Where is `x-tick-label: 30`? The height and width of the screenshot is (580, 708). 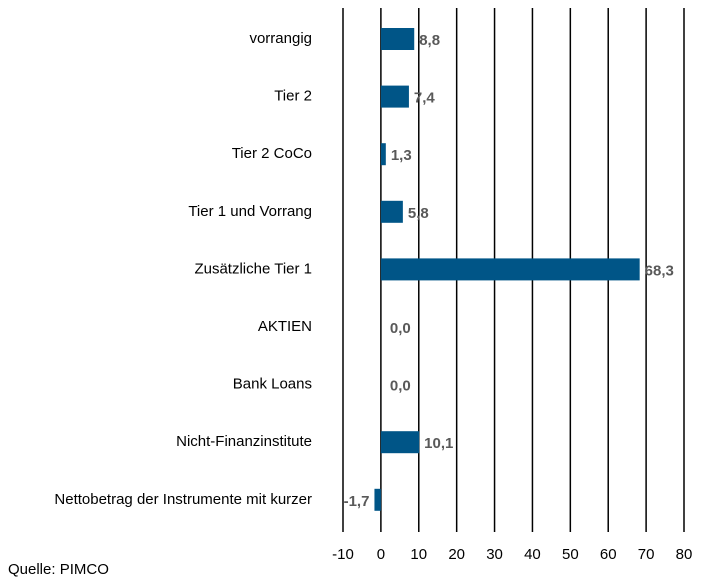
x-tick-label: 30 is located at coordinates (494, 554).